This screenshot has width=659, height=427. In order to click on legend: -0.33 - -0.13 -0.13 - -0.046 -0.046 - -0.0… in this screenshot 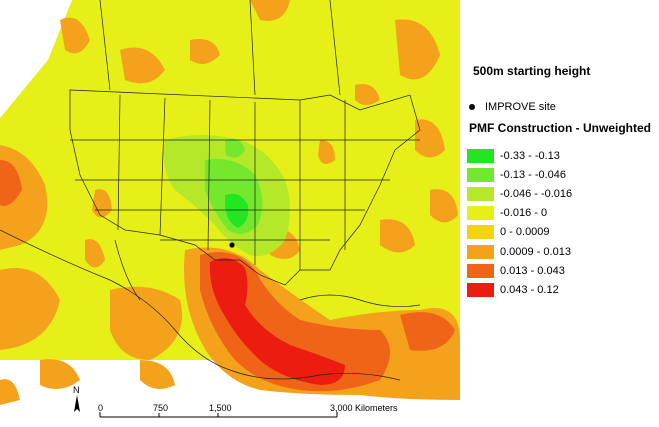, I will do `click(519, 223)`.